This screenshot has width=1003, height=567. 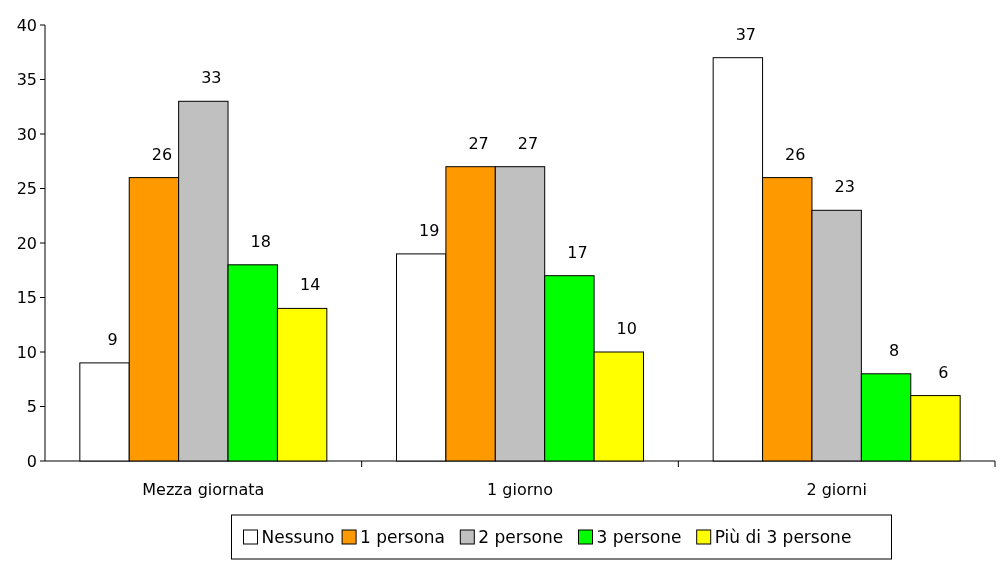 What do you see at coordinates (943, 372) in the screenshot?
I see `data-label: 6` at bounding box center [943, 372].